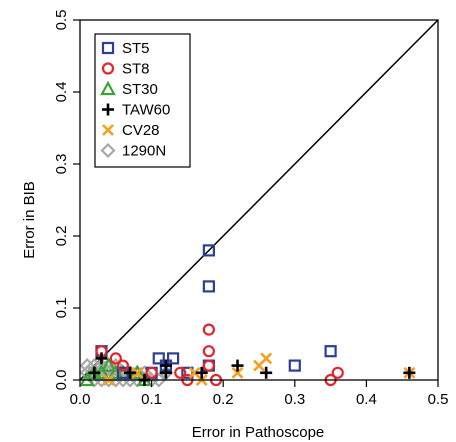  I want to click on x-tick-label: 0.0, so click(80, 399).